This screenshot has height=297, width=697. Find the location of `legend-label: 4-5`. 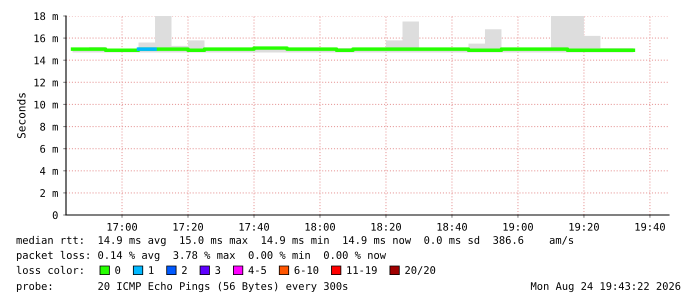

legend-label: 4-5 is located at coordinates (257, 270).